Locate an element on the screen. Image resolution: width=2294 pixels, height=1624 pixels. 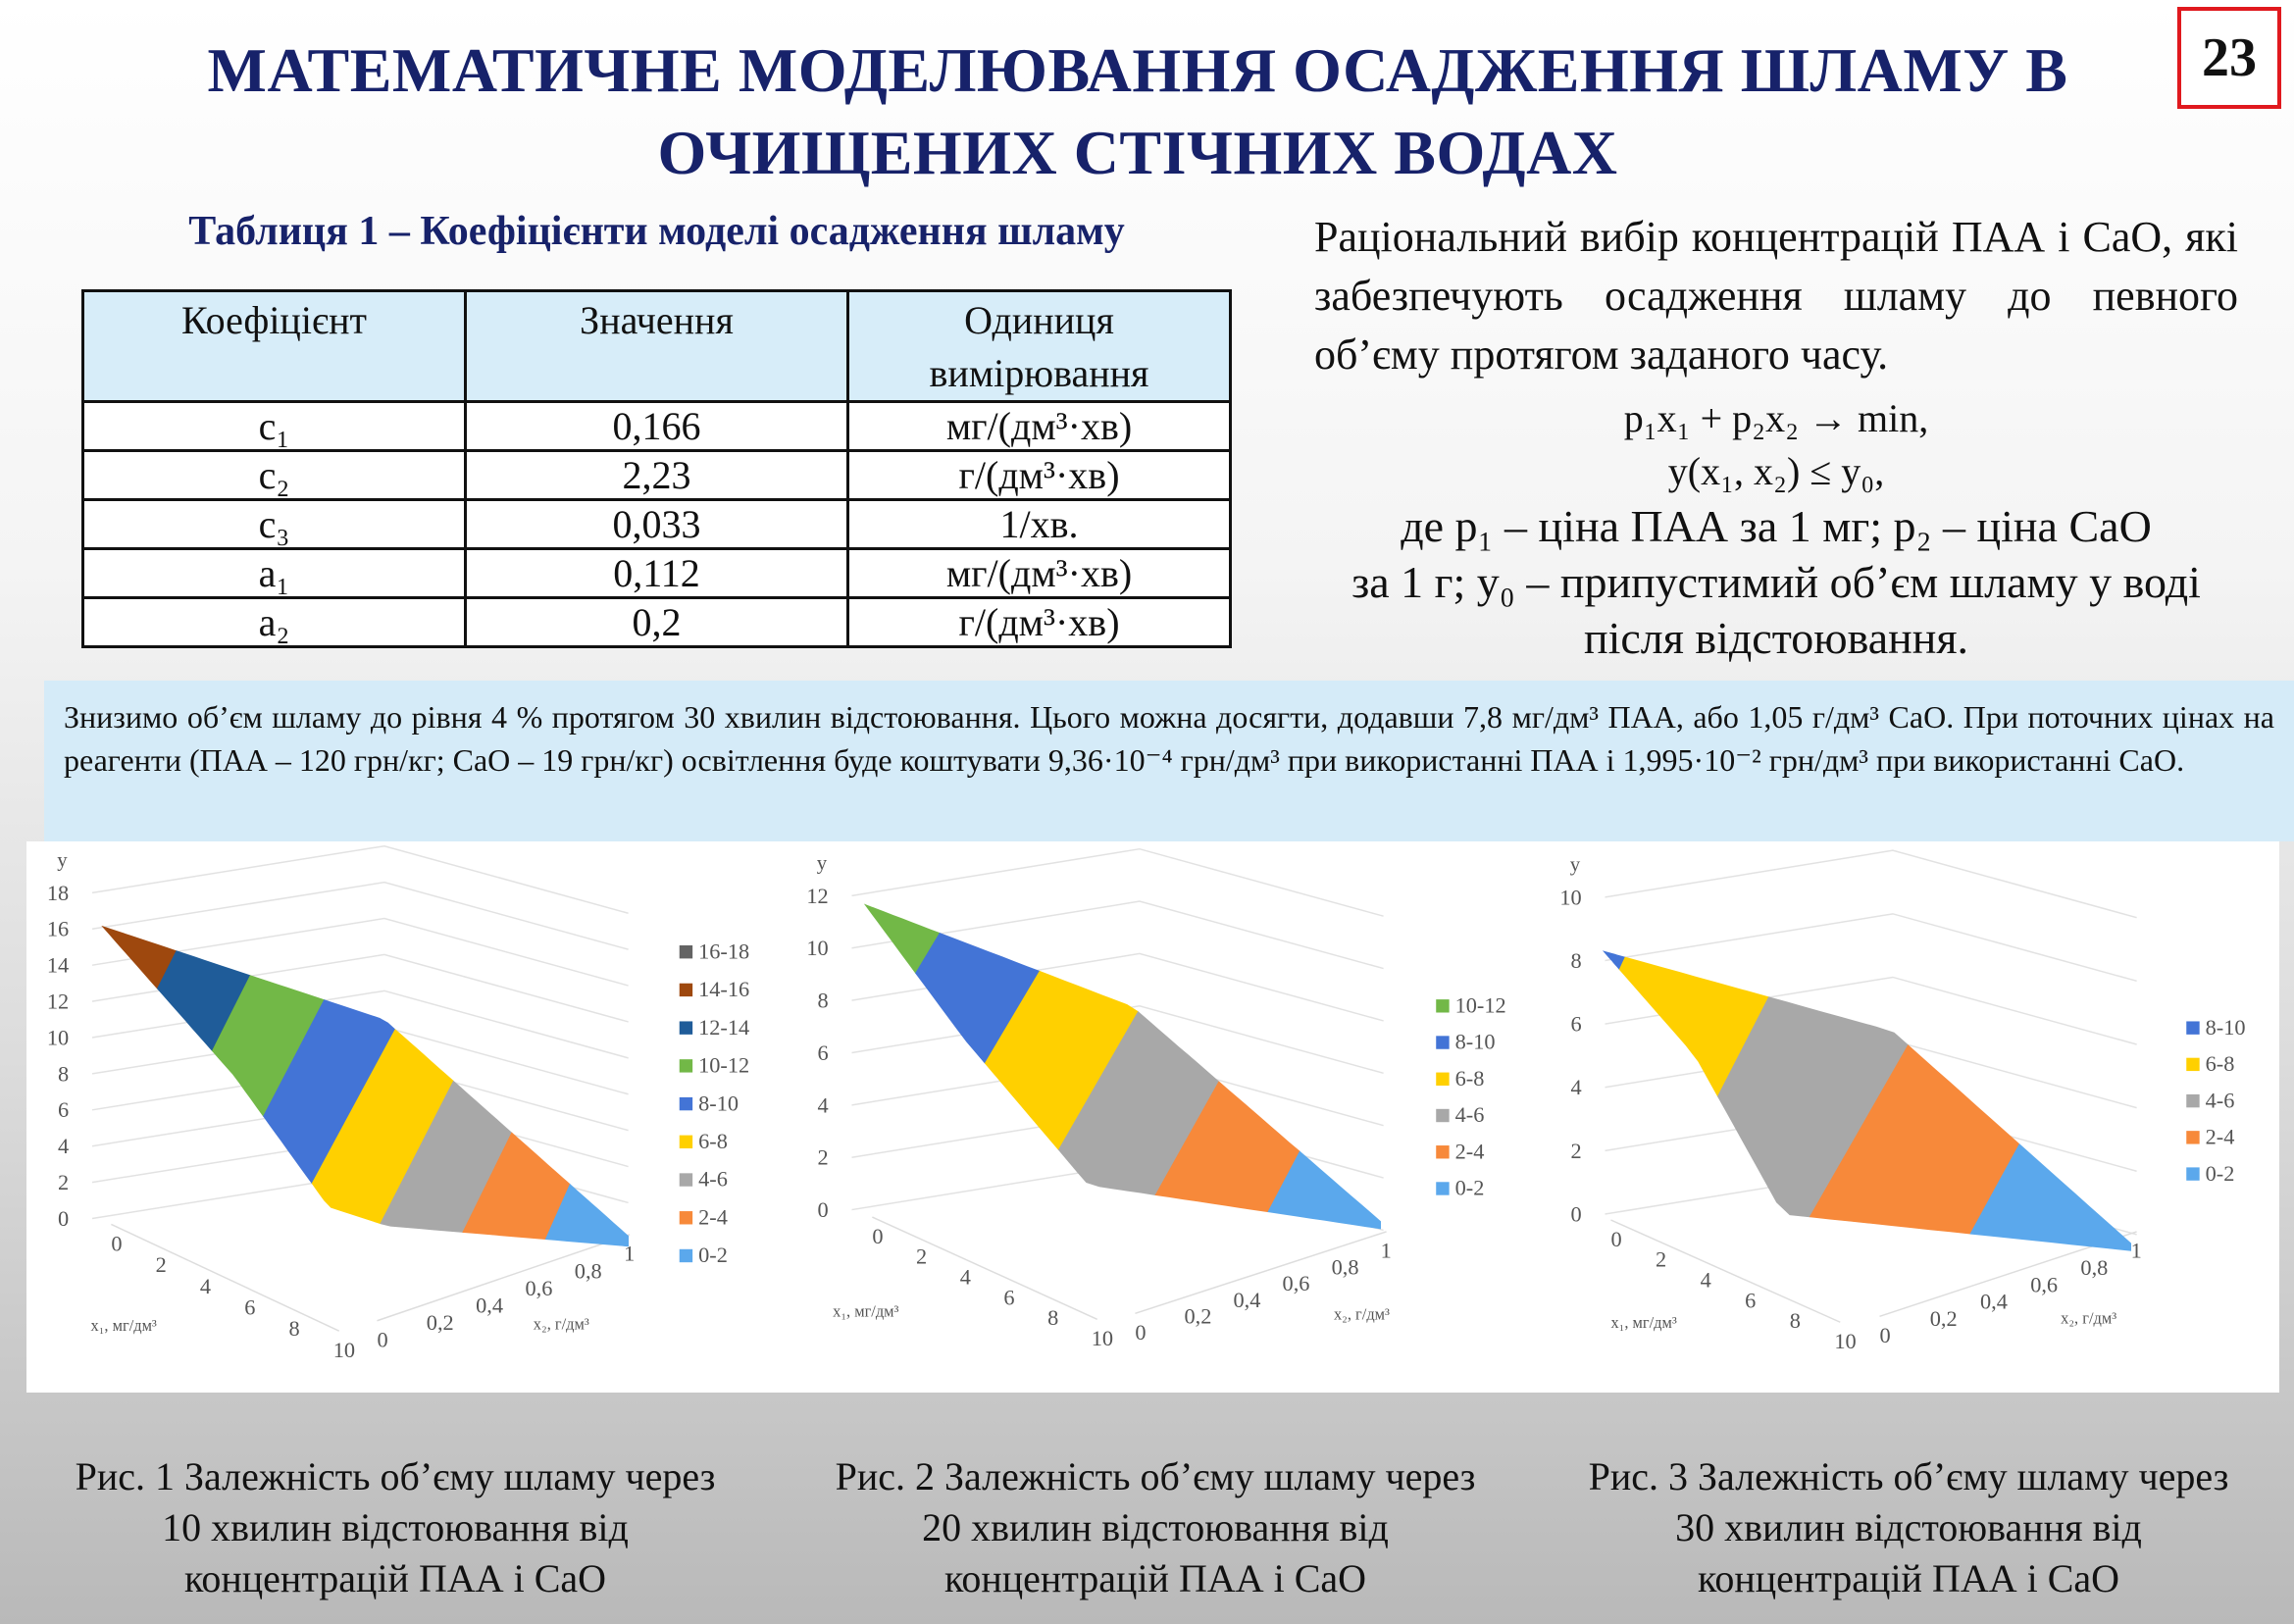
cell-coef: c₃ is located at coordinates (274, 524).